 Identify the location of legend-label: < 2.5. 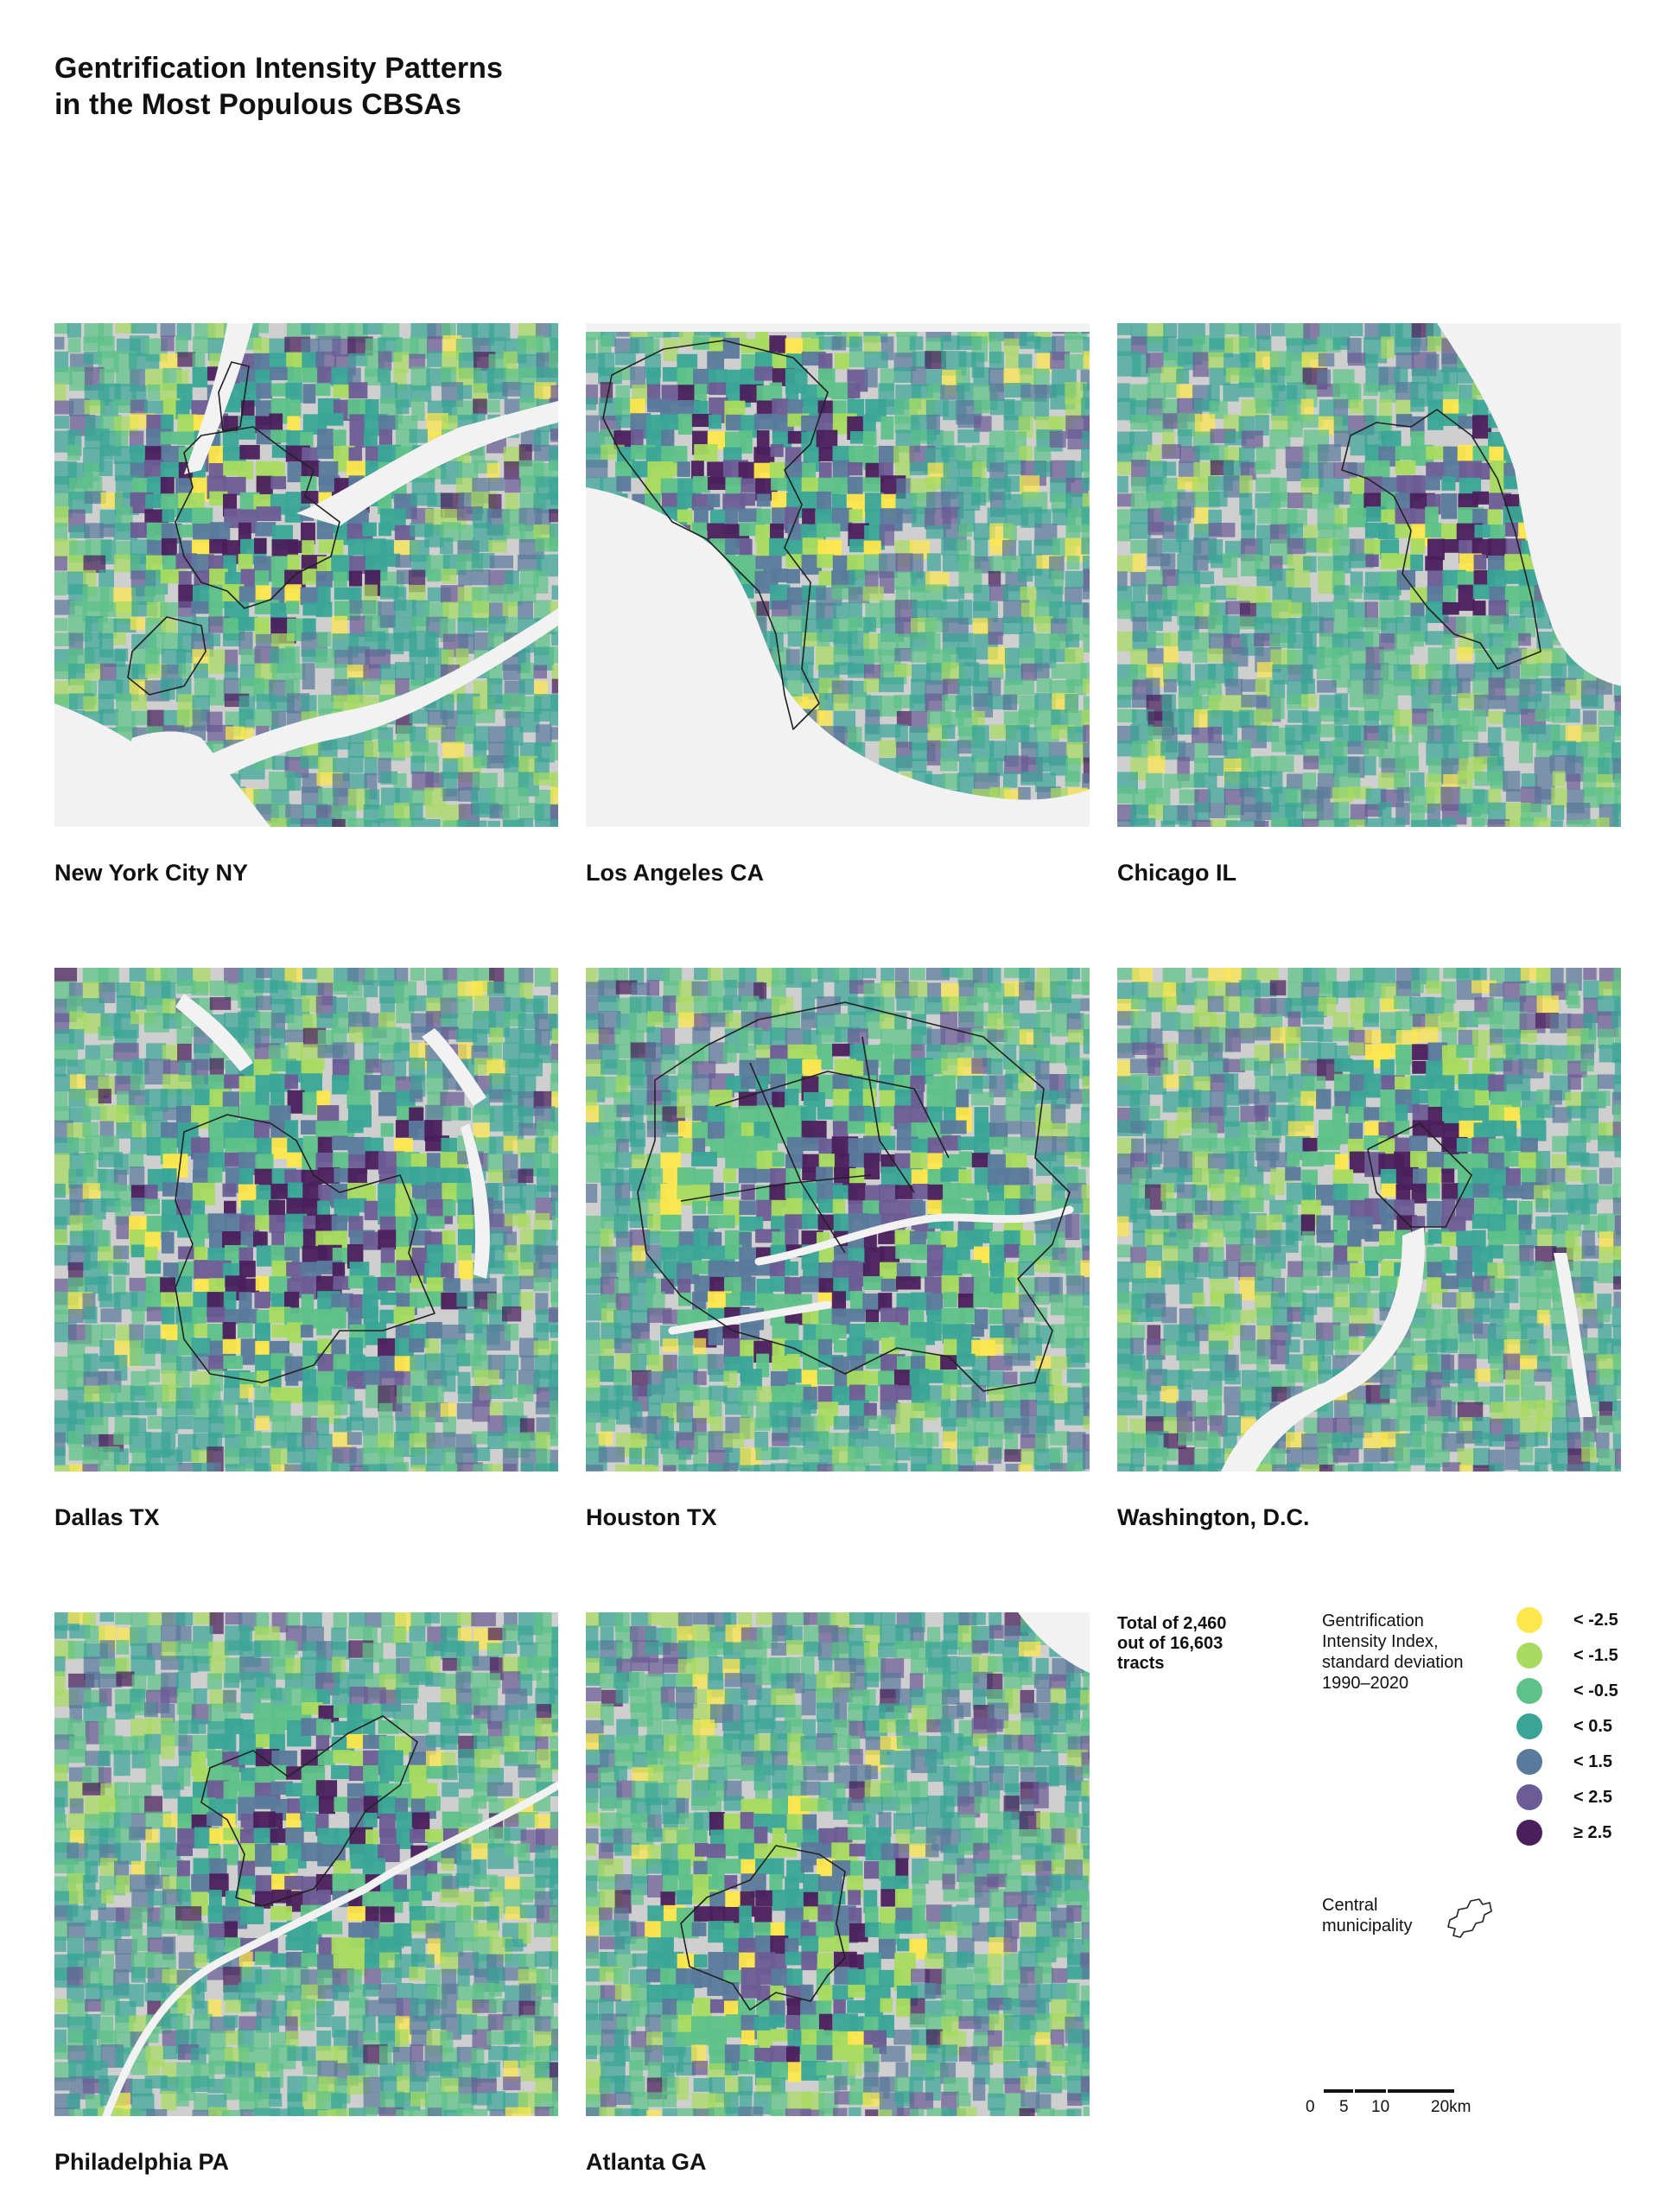
(1593, 1797).